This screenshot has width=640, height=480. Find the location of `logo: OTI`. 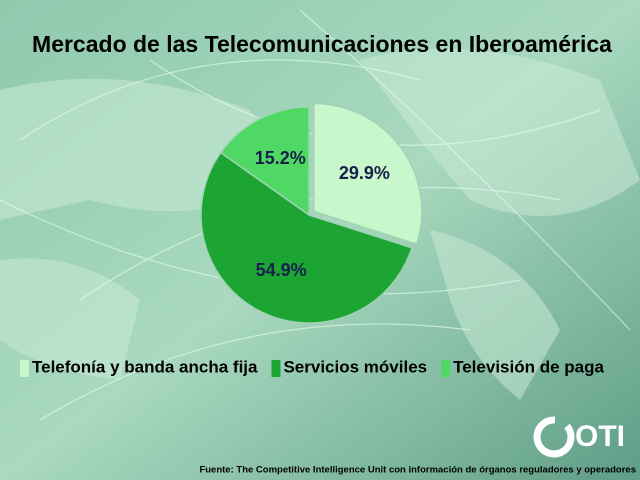

logo: OTI is located at coordinates (600, 436).